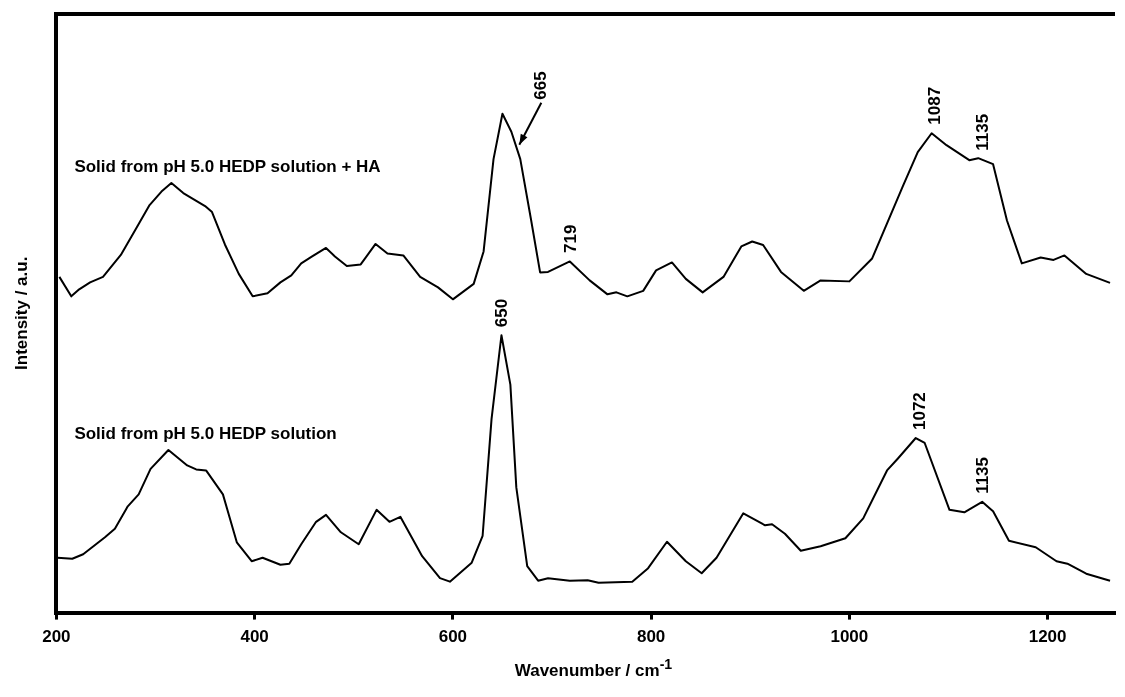 This screenshot has height=697, width=1125. I want to click on x-tick-label: 600, so click(453, 637).